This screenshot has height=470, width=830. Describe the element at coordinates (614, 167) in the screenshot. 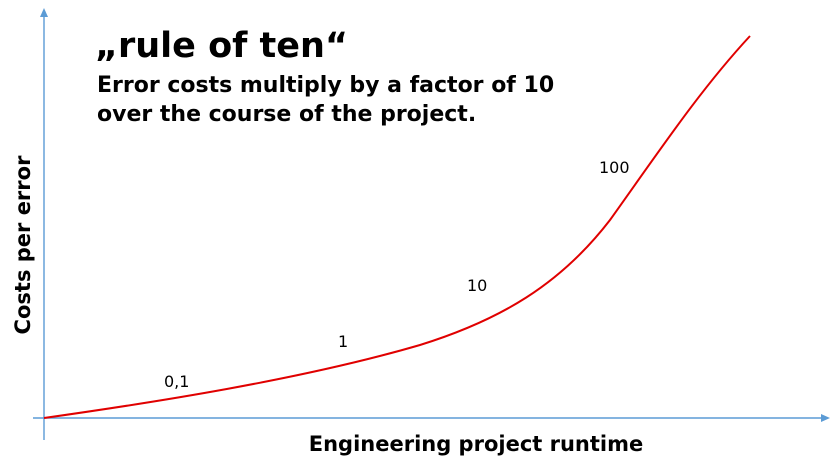

I see `curve-label-100: 100` at that location.